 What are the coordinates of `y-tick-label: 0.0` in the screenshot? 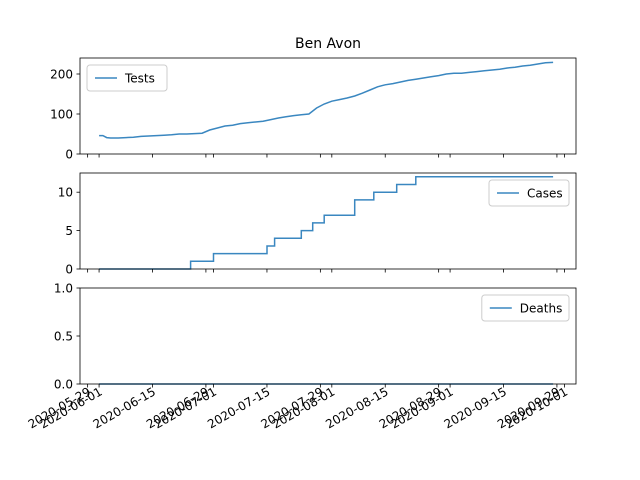 It's located at (63, 385).